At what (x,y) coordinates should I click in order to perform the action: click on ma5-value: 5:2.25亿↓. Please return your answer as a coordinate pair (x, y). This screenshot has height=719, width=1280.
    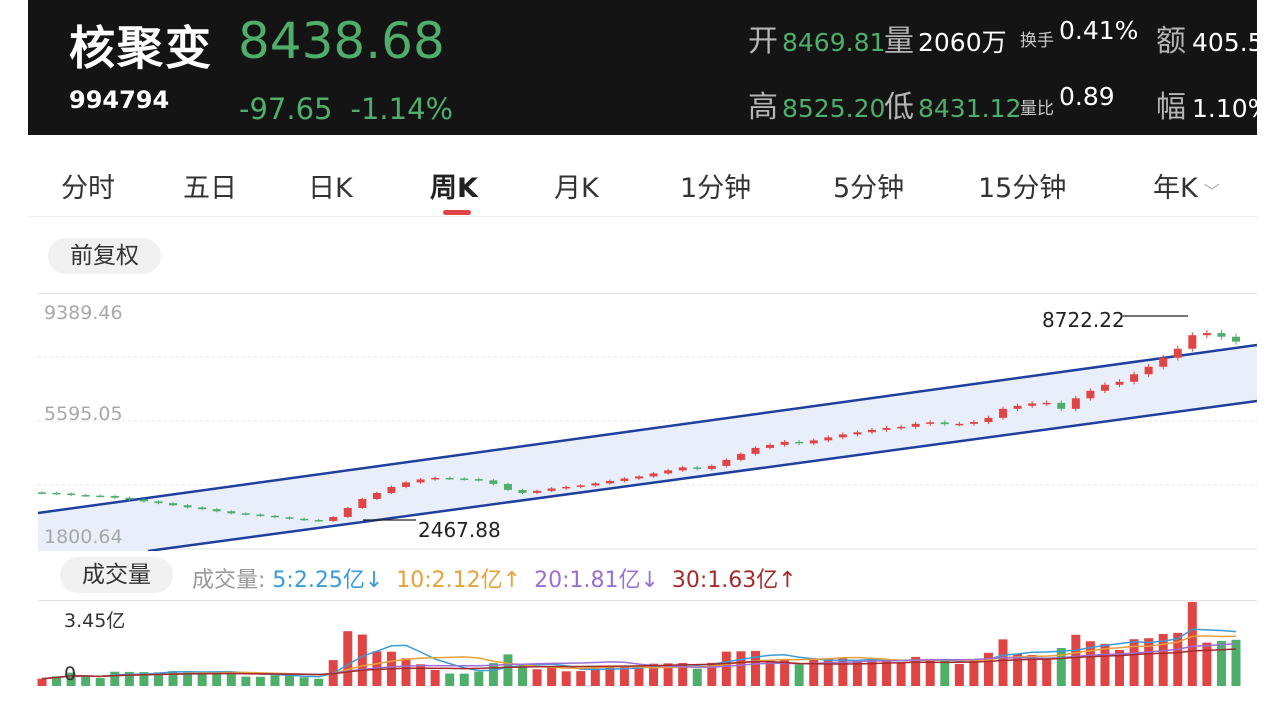
    Looking at the image, I should click on (328, 580).